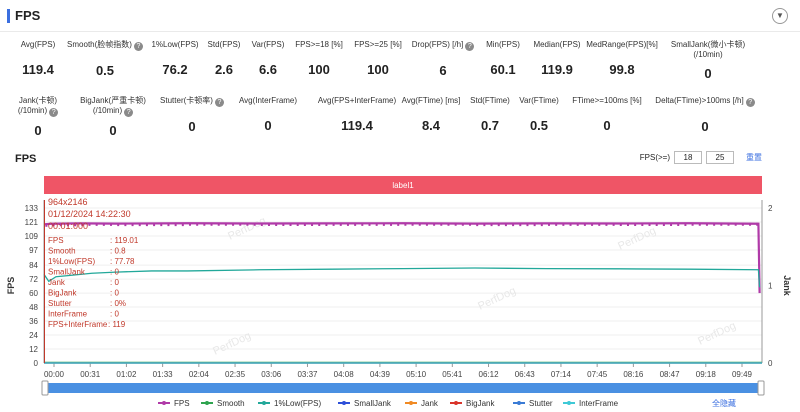 This screenshot has width=800, height=412. What do you see at coordinates (357, 125) in the screenshot?
I see `stat-value: 119.4` at bounding box center [357, 125].